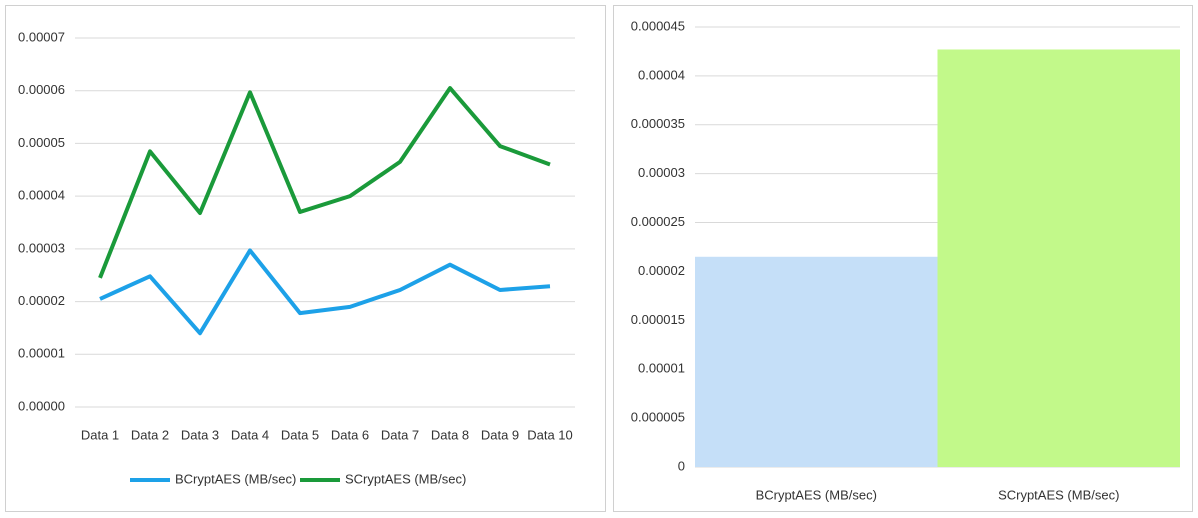  Describe the element at coordinates (41, 405) in the screenshot. I see `y-tick-label: 0.00000` at that location.